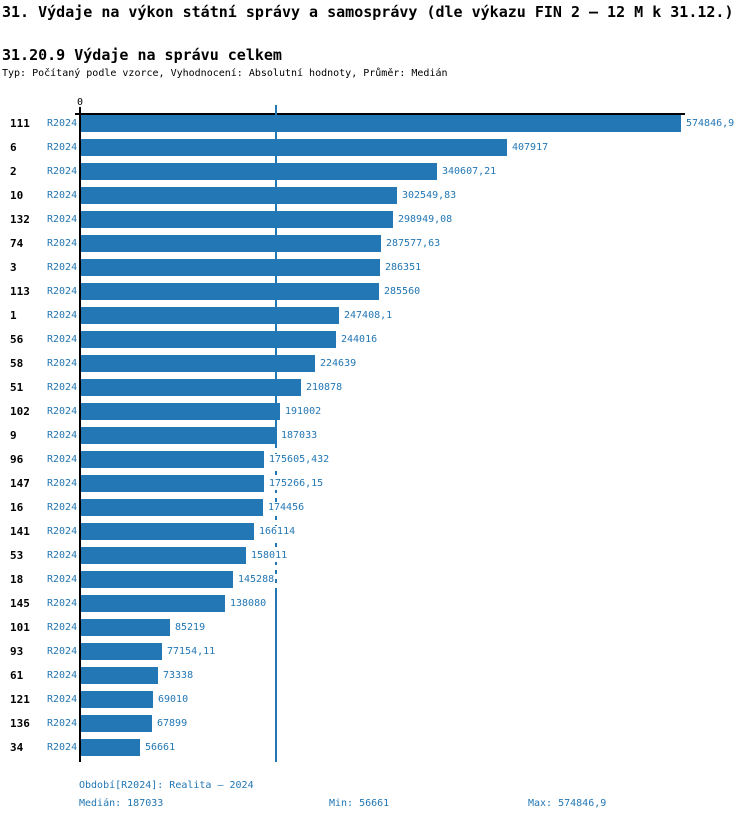 The height and width of the screenshot is (822, 750). I want to click on category-label: 6, so click(13, 147).